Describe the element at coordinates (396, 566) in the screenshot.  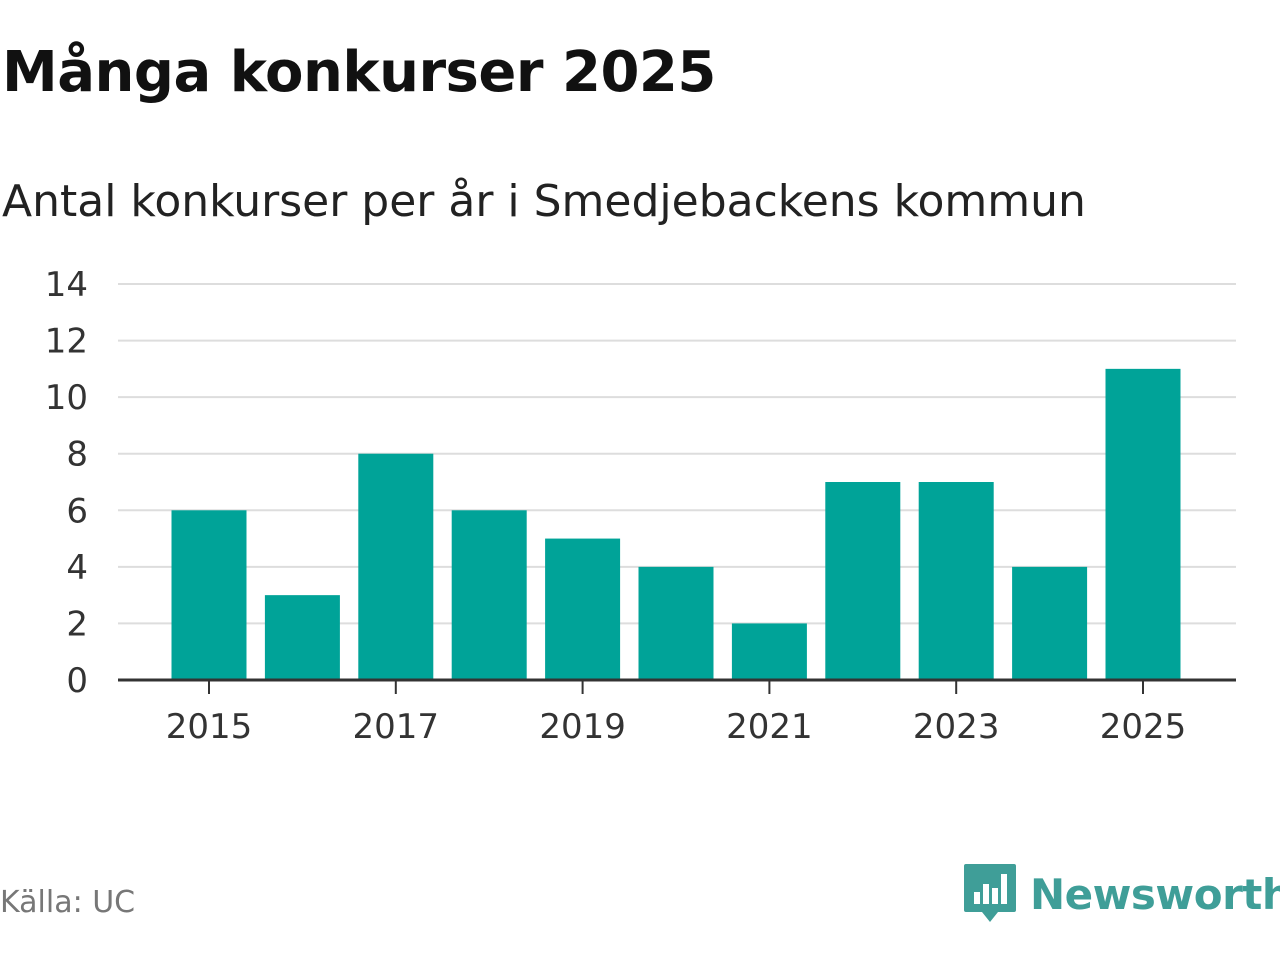
I see `bar-2017` at that location.